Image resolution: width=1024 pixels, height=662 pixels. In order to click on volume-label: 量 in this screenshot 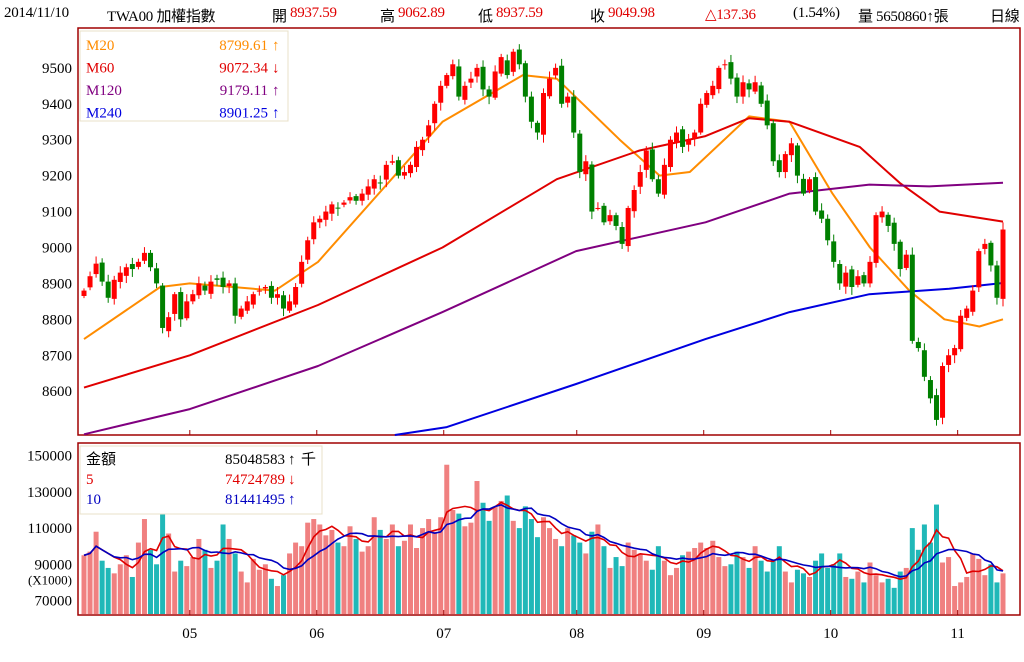, I will do `click(865, 17)`.